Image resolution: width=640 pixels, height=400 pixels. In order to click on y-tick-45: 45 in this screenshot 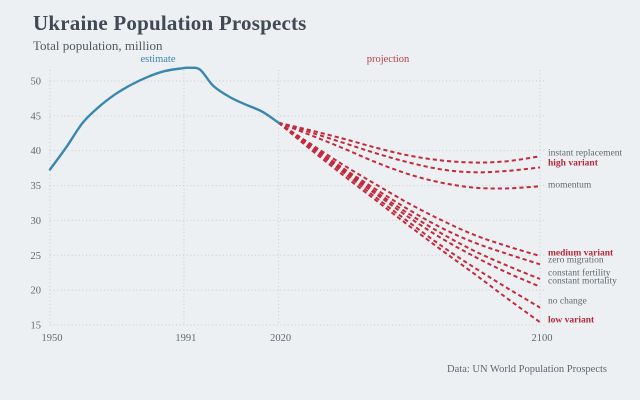, I will do `click(36, 116)`.